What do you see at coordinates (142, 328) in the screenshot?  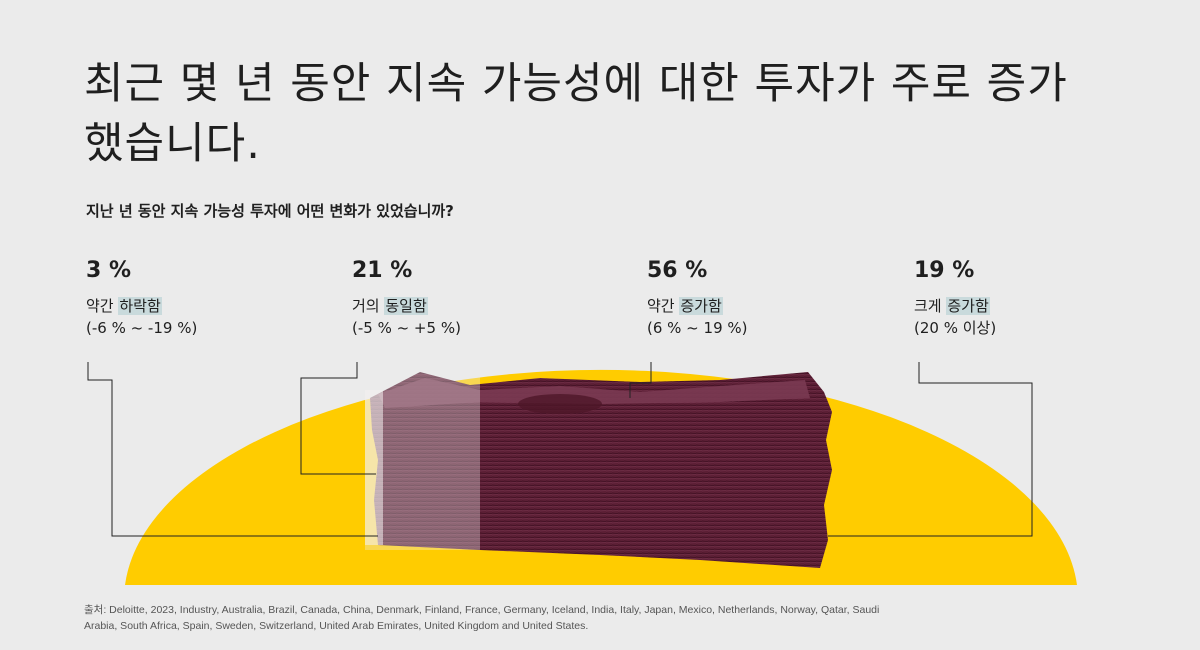 I see `stat-range: (-6 % ~ -19 %)` at bounding box center [142, 328].